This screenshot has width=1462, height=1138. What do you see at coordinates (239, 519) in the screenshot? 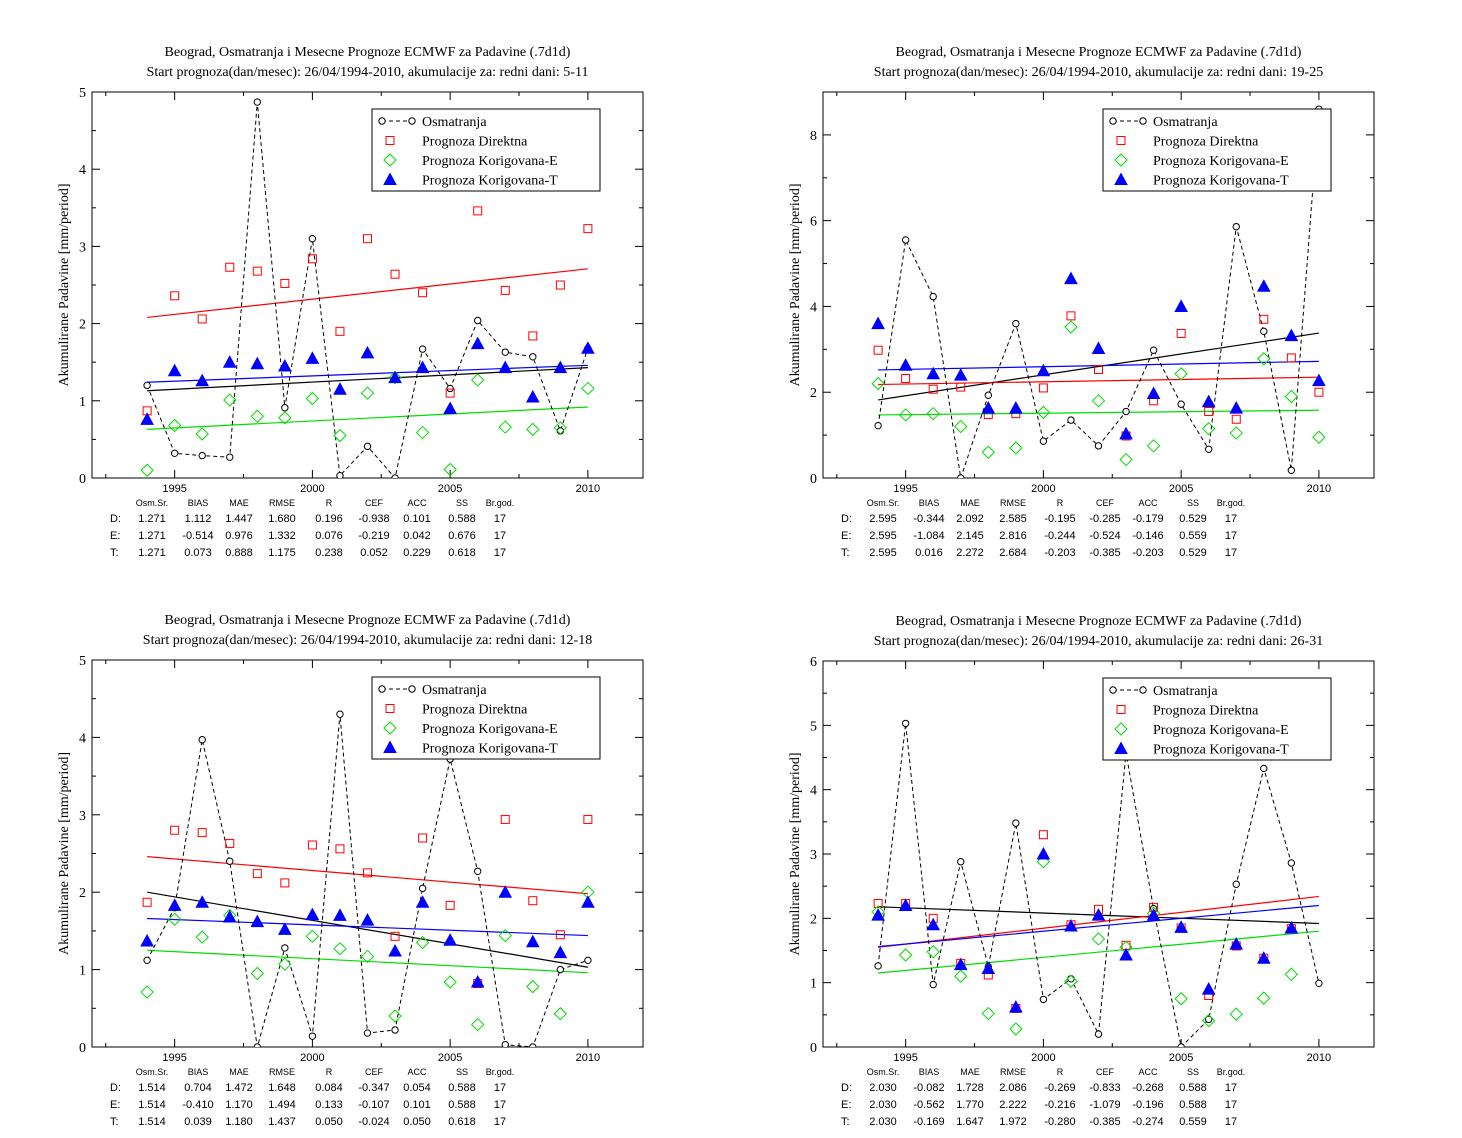
I see `stats-cell: 1.447` at bounding box center [239, 519].